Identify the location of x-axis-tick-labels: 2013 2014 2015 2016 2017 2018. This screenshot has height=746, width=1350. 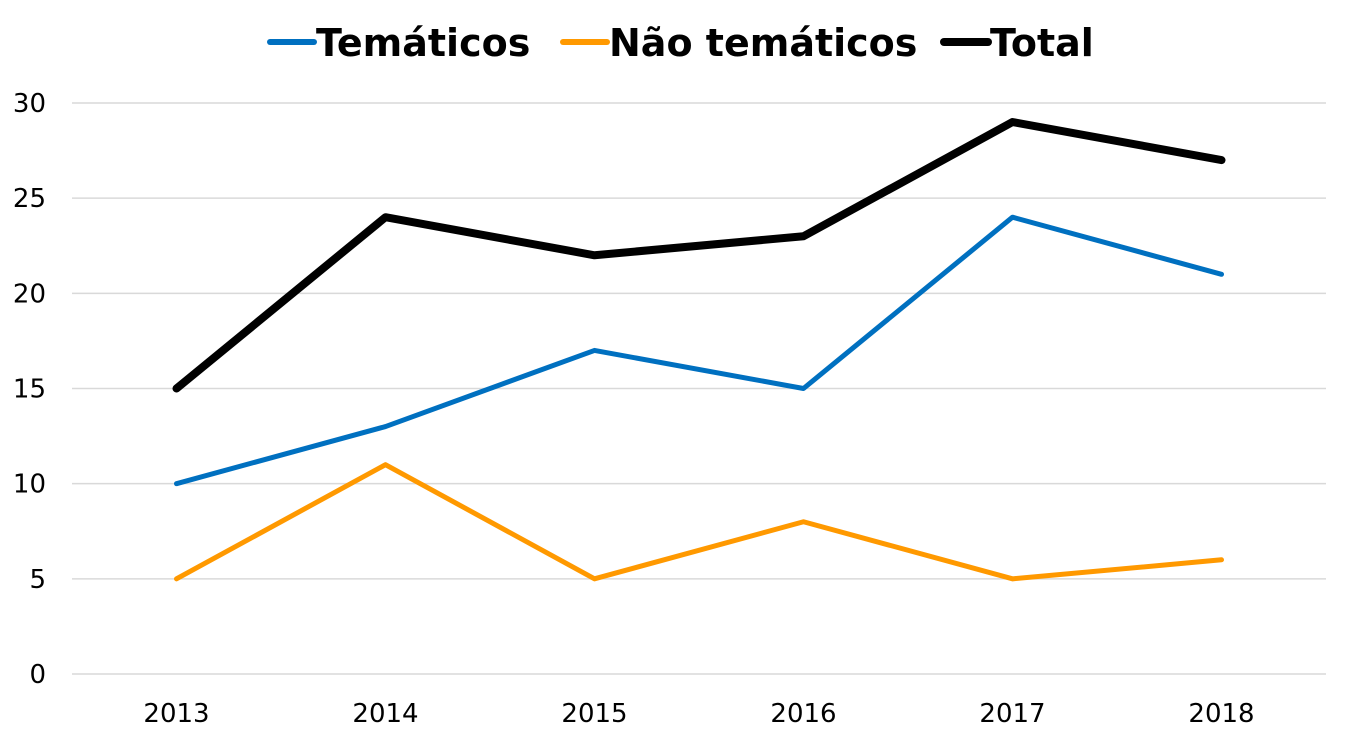
(698, 714).